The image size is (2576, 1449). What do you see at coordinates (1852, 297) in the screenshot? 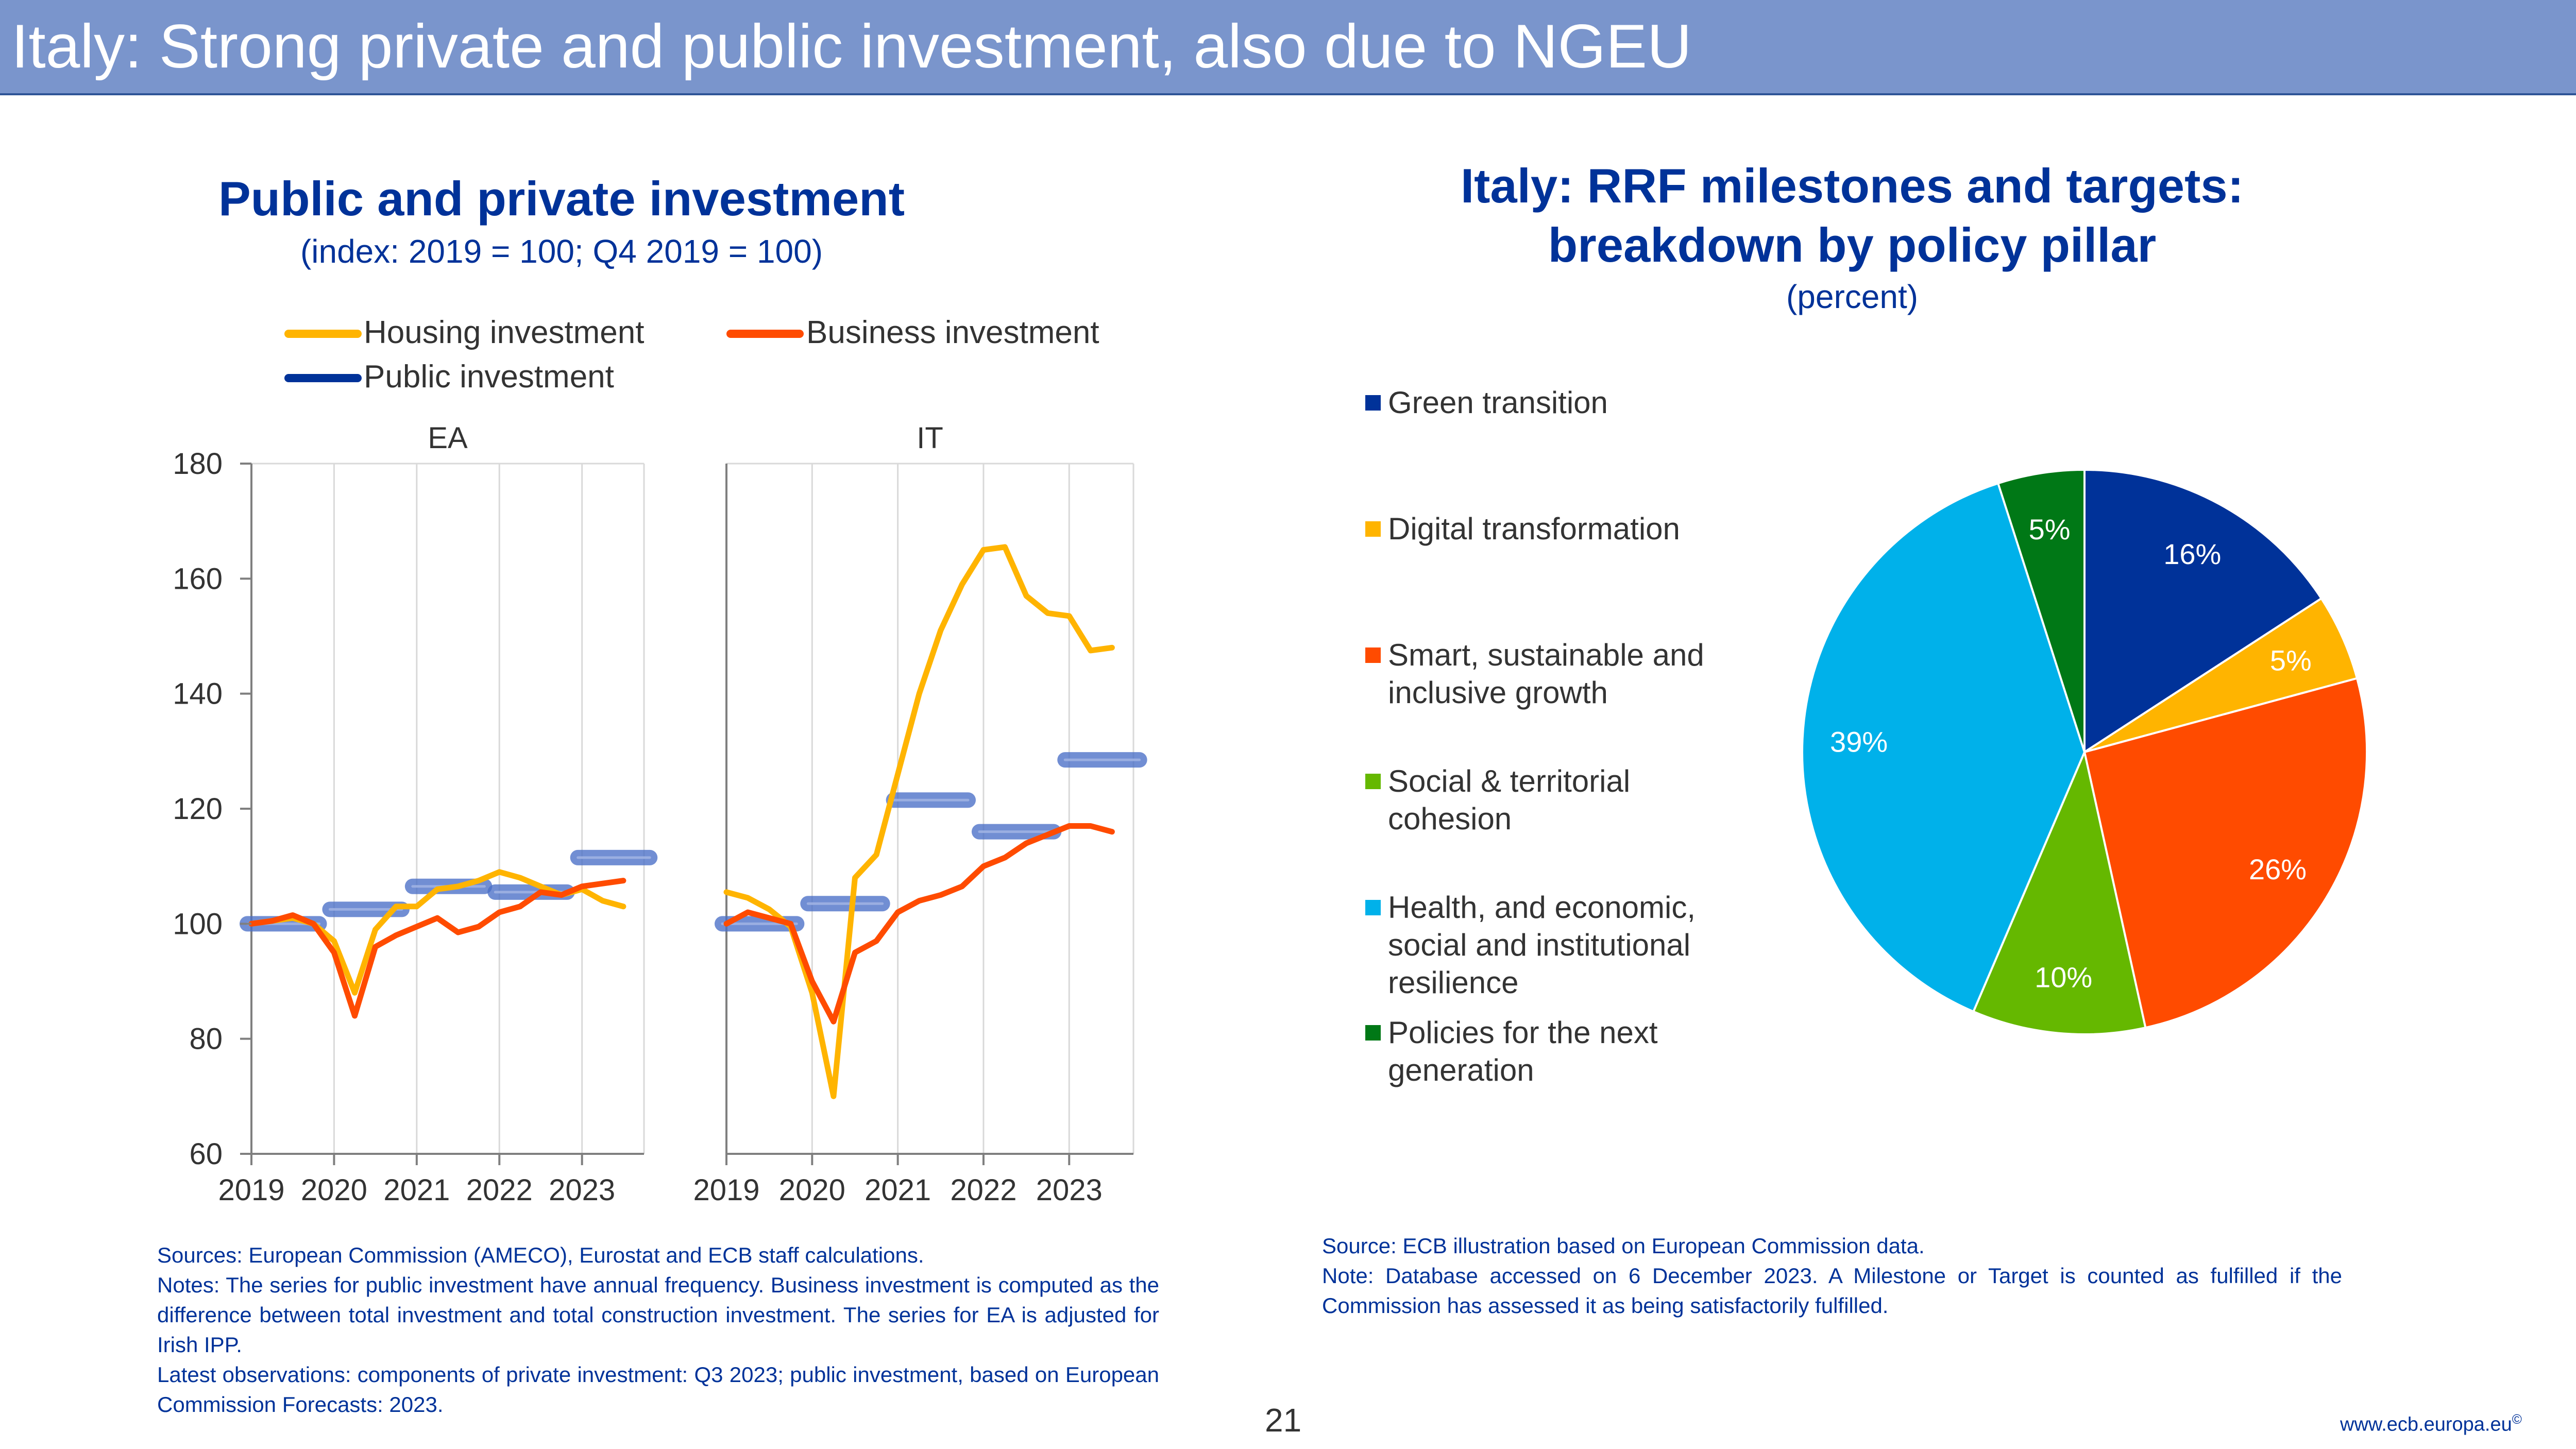
I see `pie-chart-subtitle: (percent)` at bounding box center [1852, 297].